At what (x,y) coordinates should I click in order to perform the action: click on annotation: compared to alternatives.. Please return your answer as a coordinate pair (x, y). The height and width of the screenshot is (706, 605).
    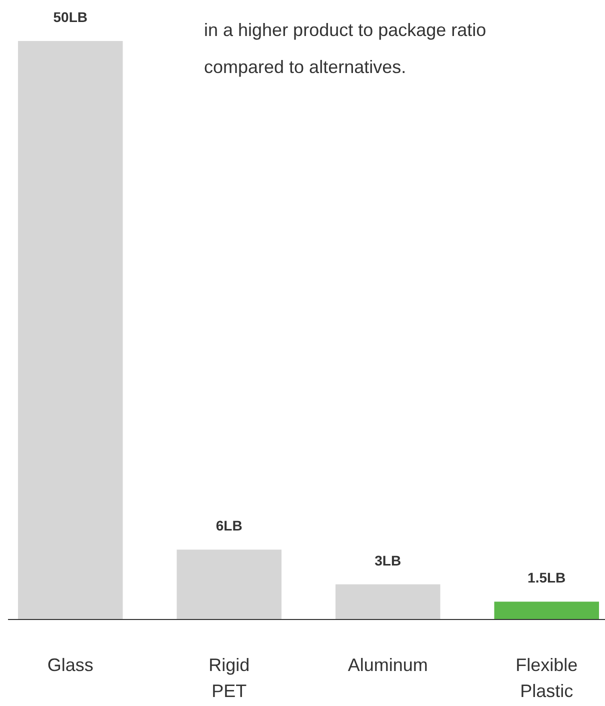
    Looking at the image, I should click on (305, 67).